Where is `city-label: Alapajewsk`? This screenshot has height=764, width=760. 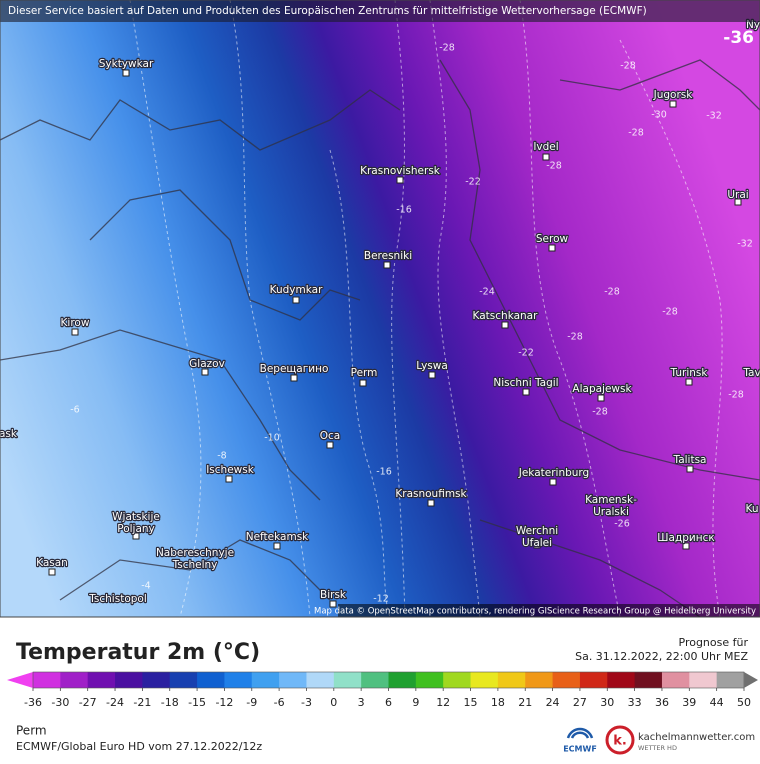 city-label: Alapajewsk is located at coordinates (602, 389).